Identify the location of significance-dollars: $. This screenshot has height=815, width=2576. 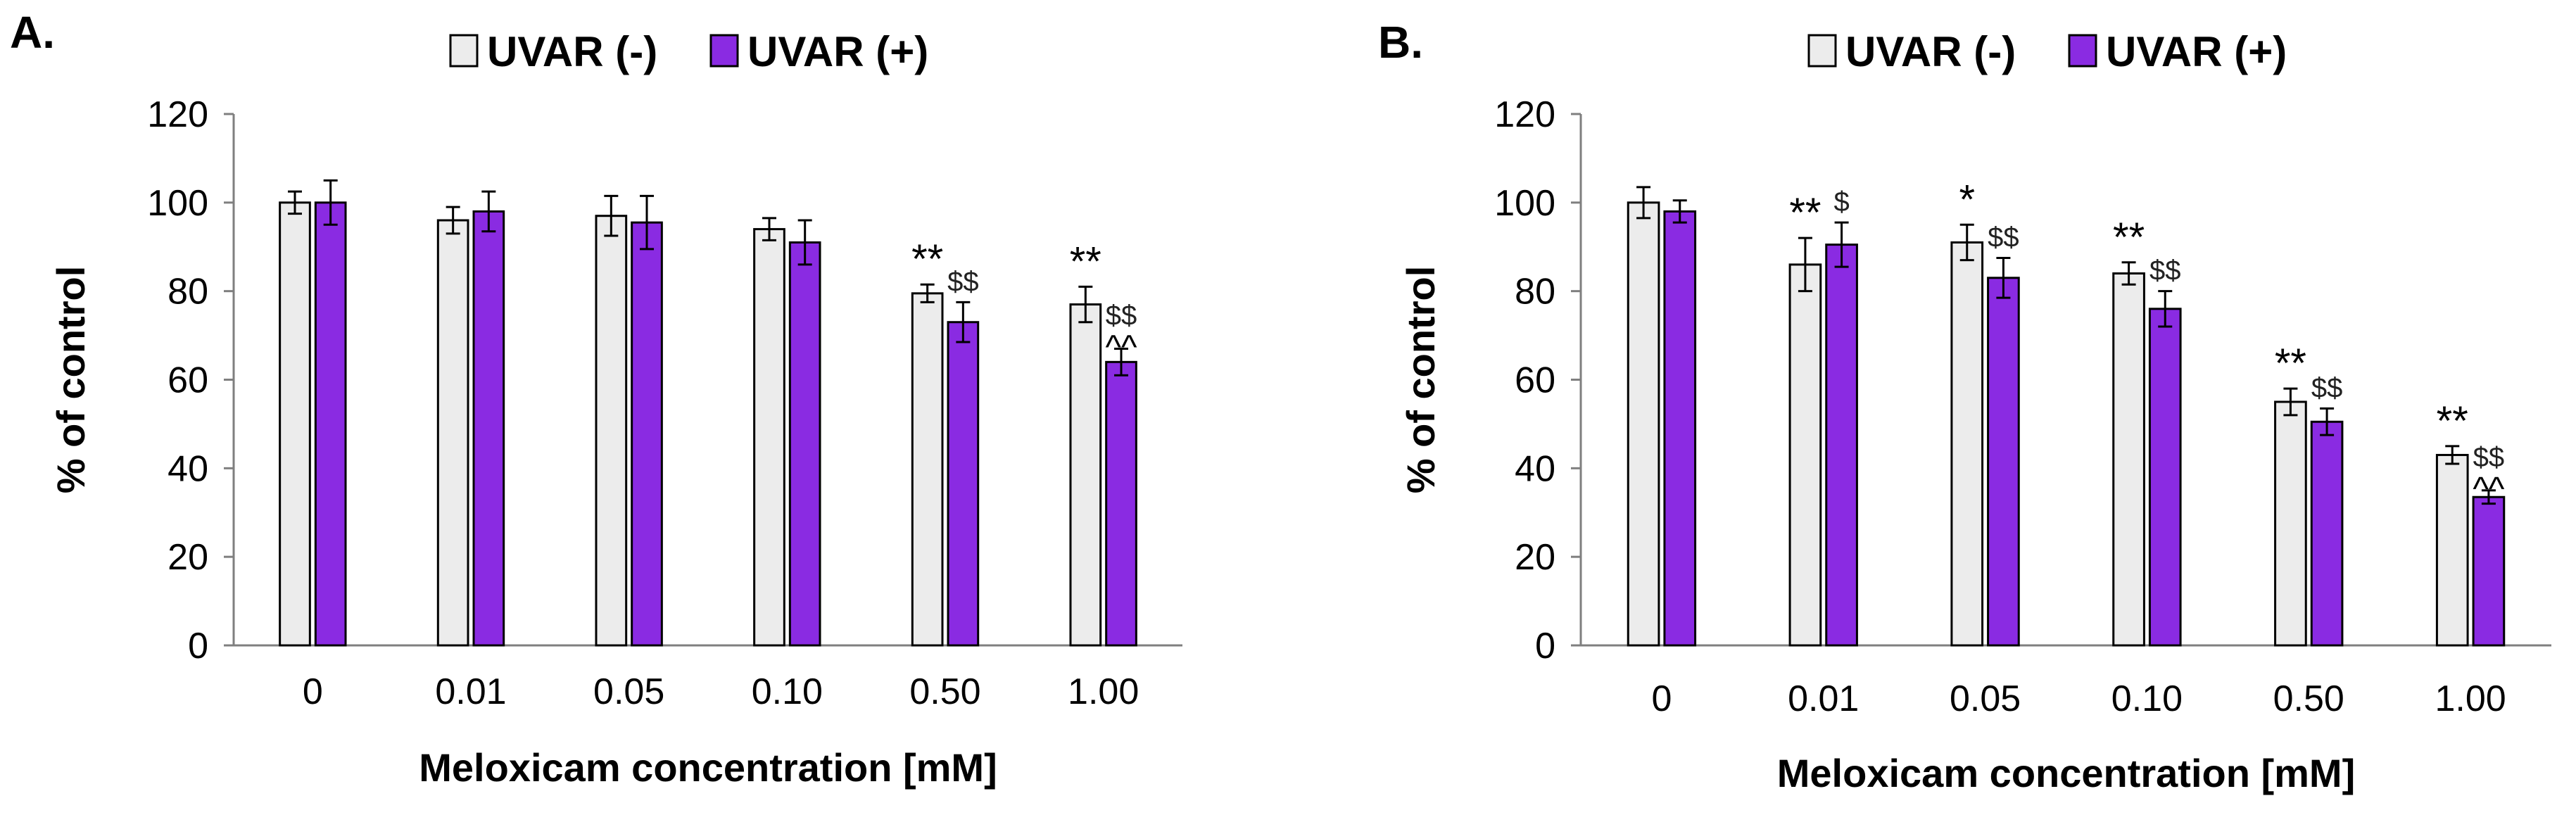
(1841, 202).